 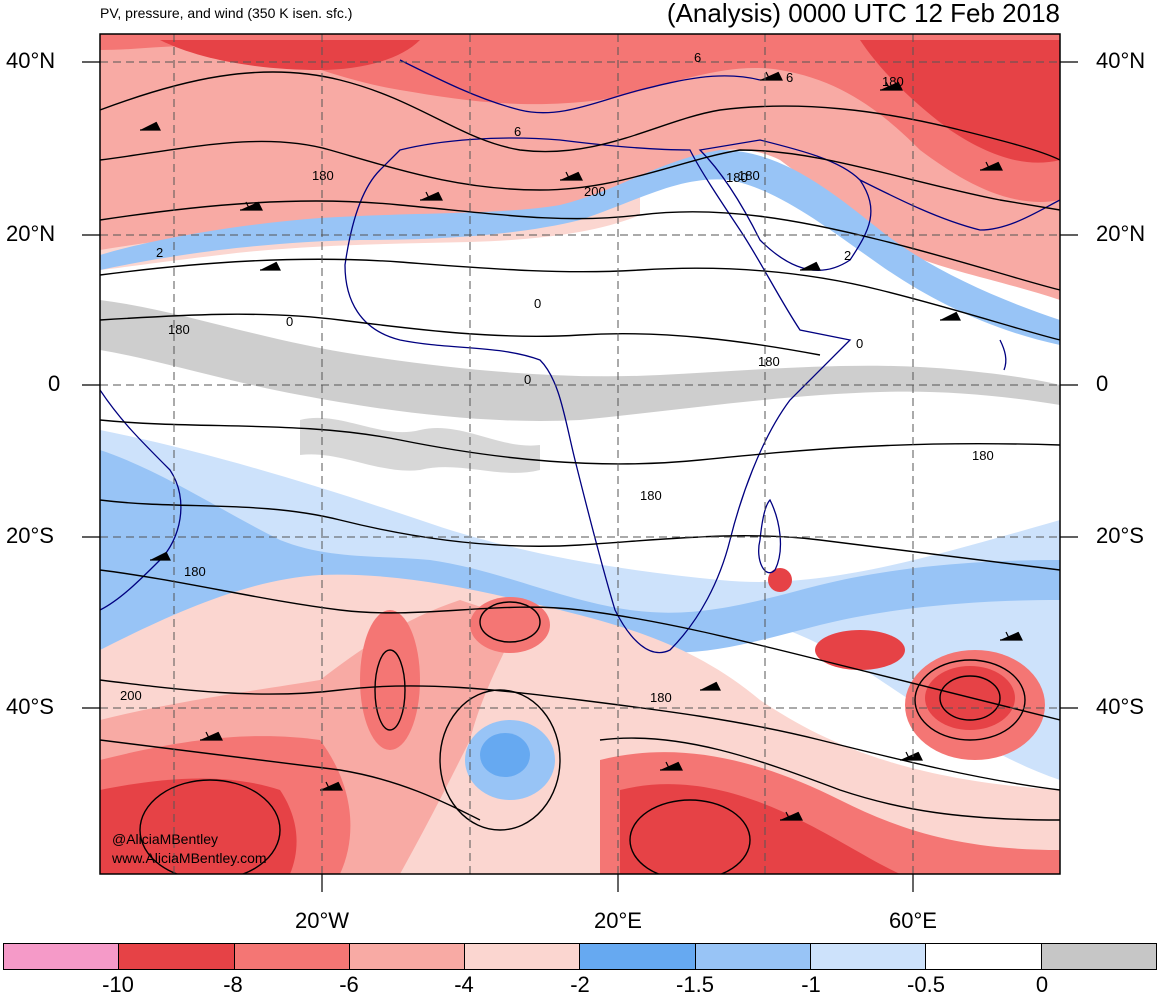 I want to click on pv-grey-equator, so click(x=580, y=360).